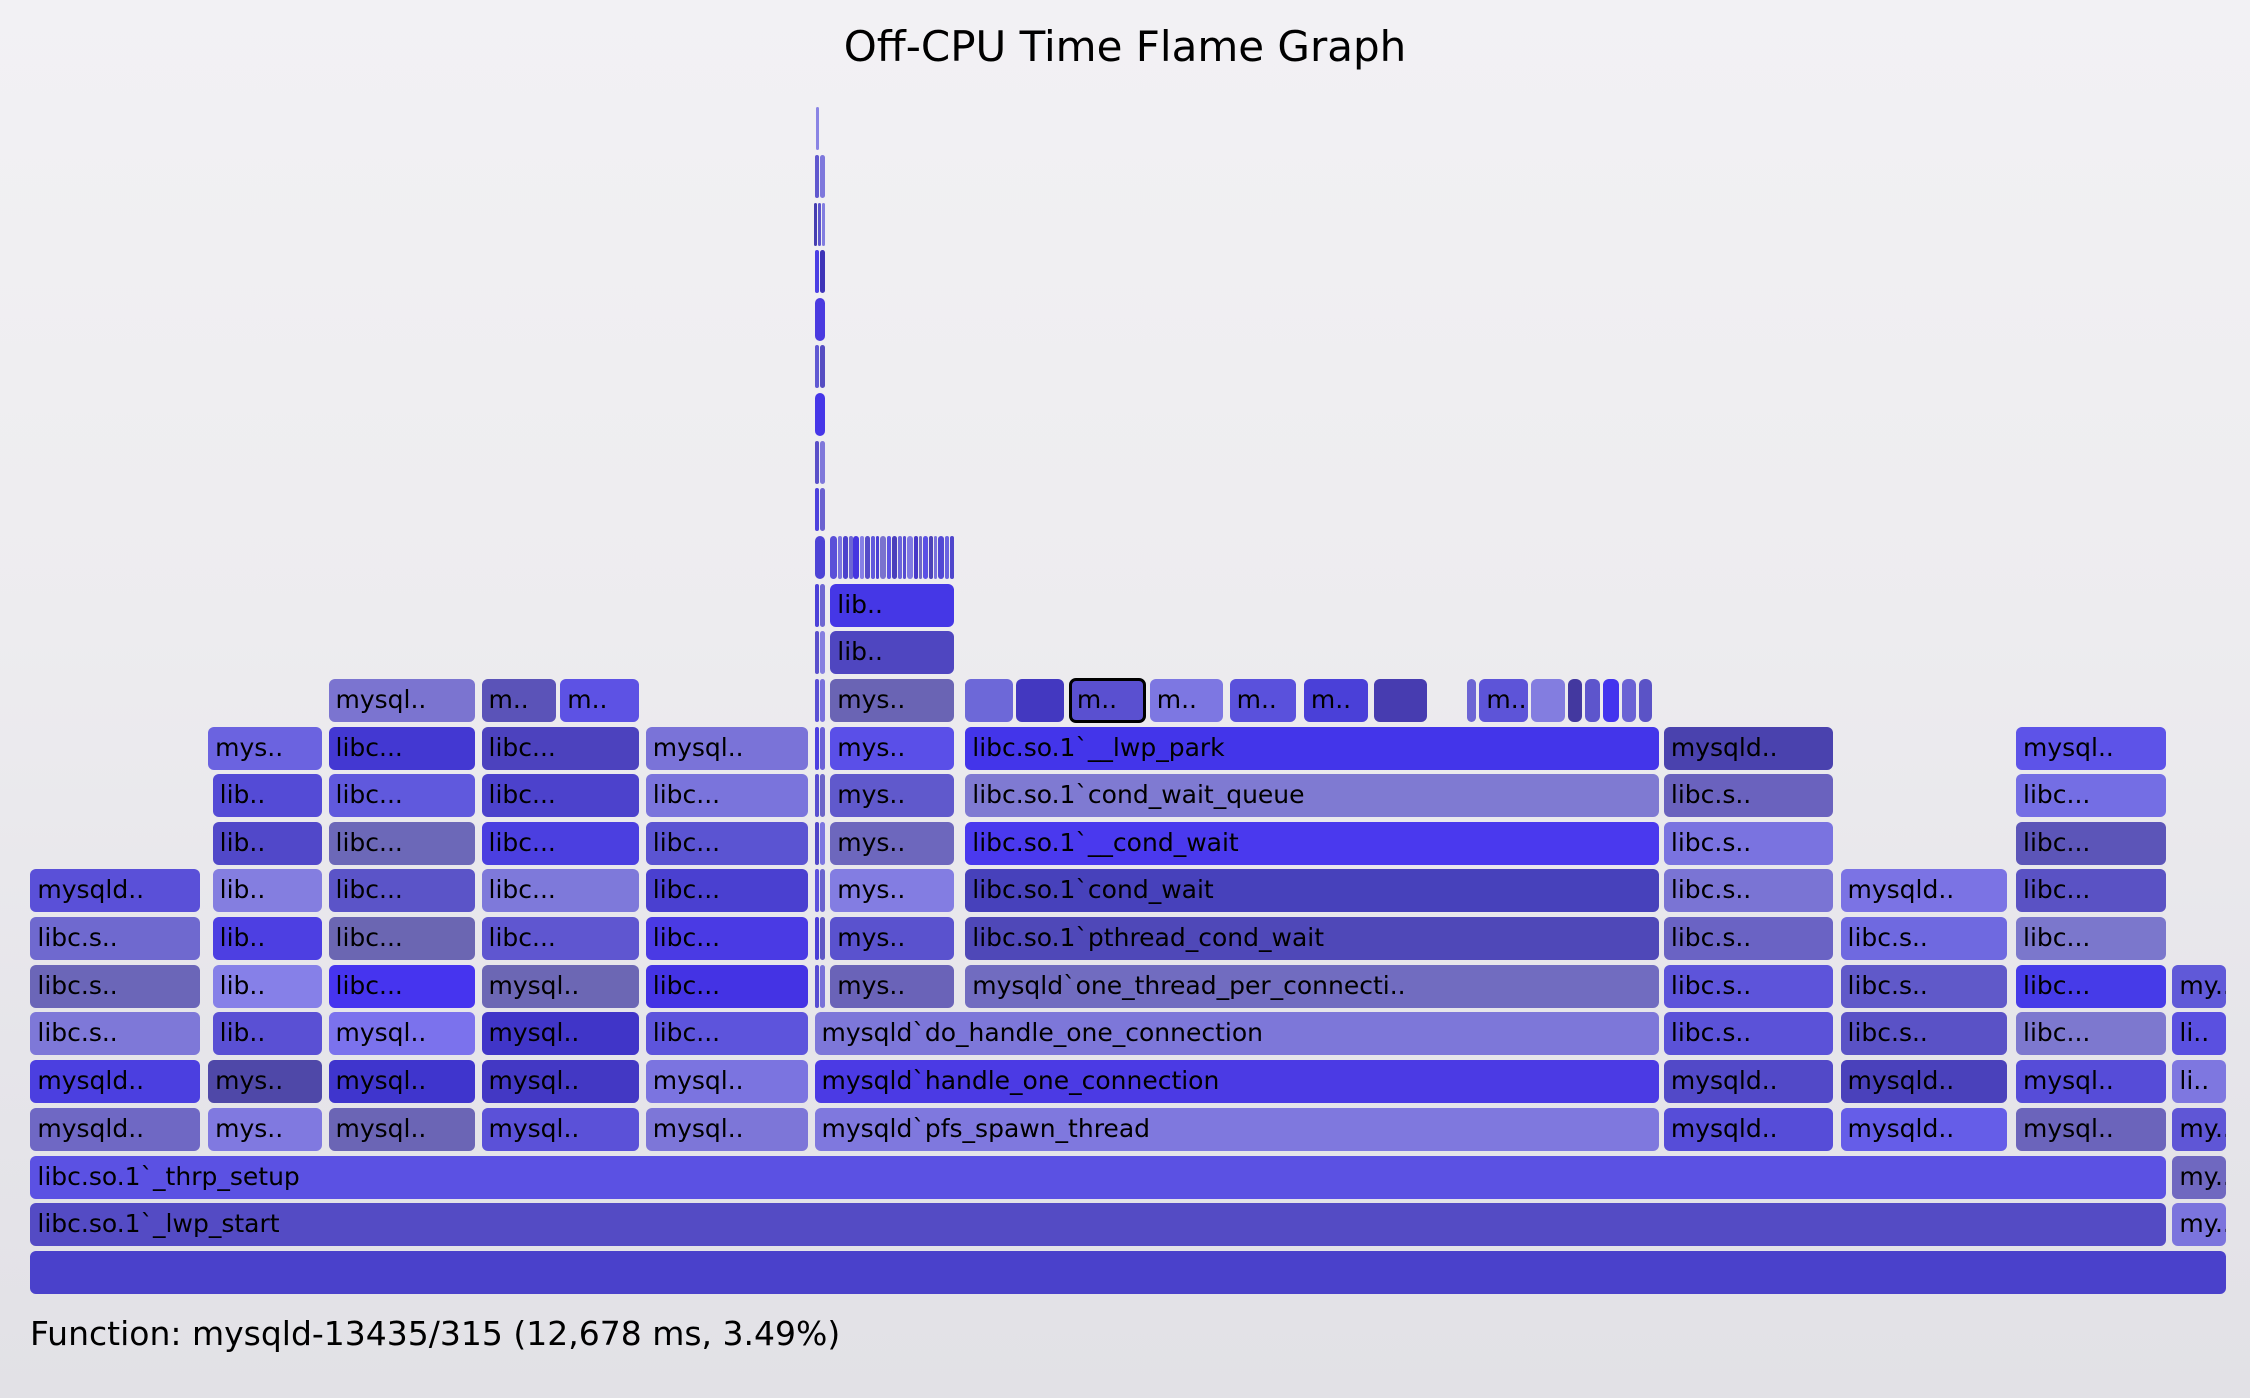 This screenshot has height=1398, width=2250. What do you see at coordinates (1237, 1081) in the screenshot?
I see `flame-frame: mysqld`handle_one_connection` at bounding box center [1237, 1081].